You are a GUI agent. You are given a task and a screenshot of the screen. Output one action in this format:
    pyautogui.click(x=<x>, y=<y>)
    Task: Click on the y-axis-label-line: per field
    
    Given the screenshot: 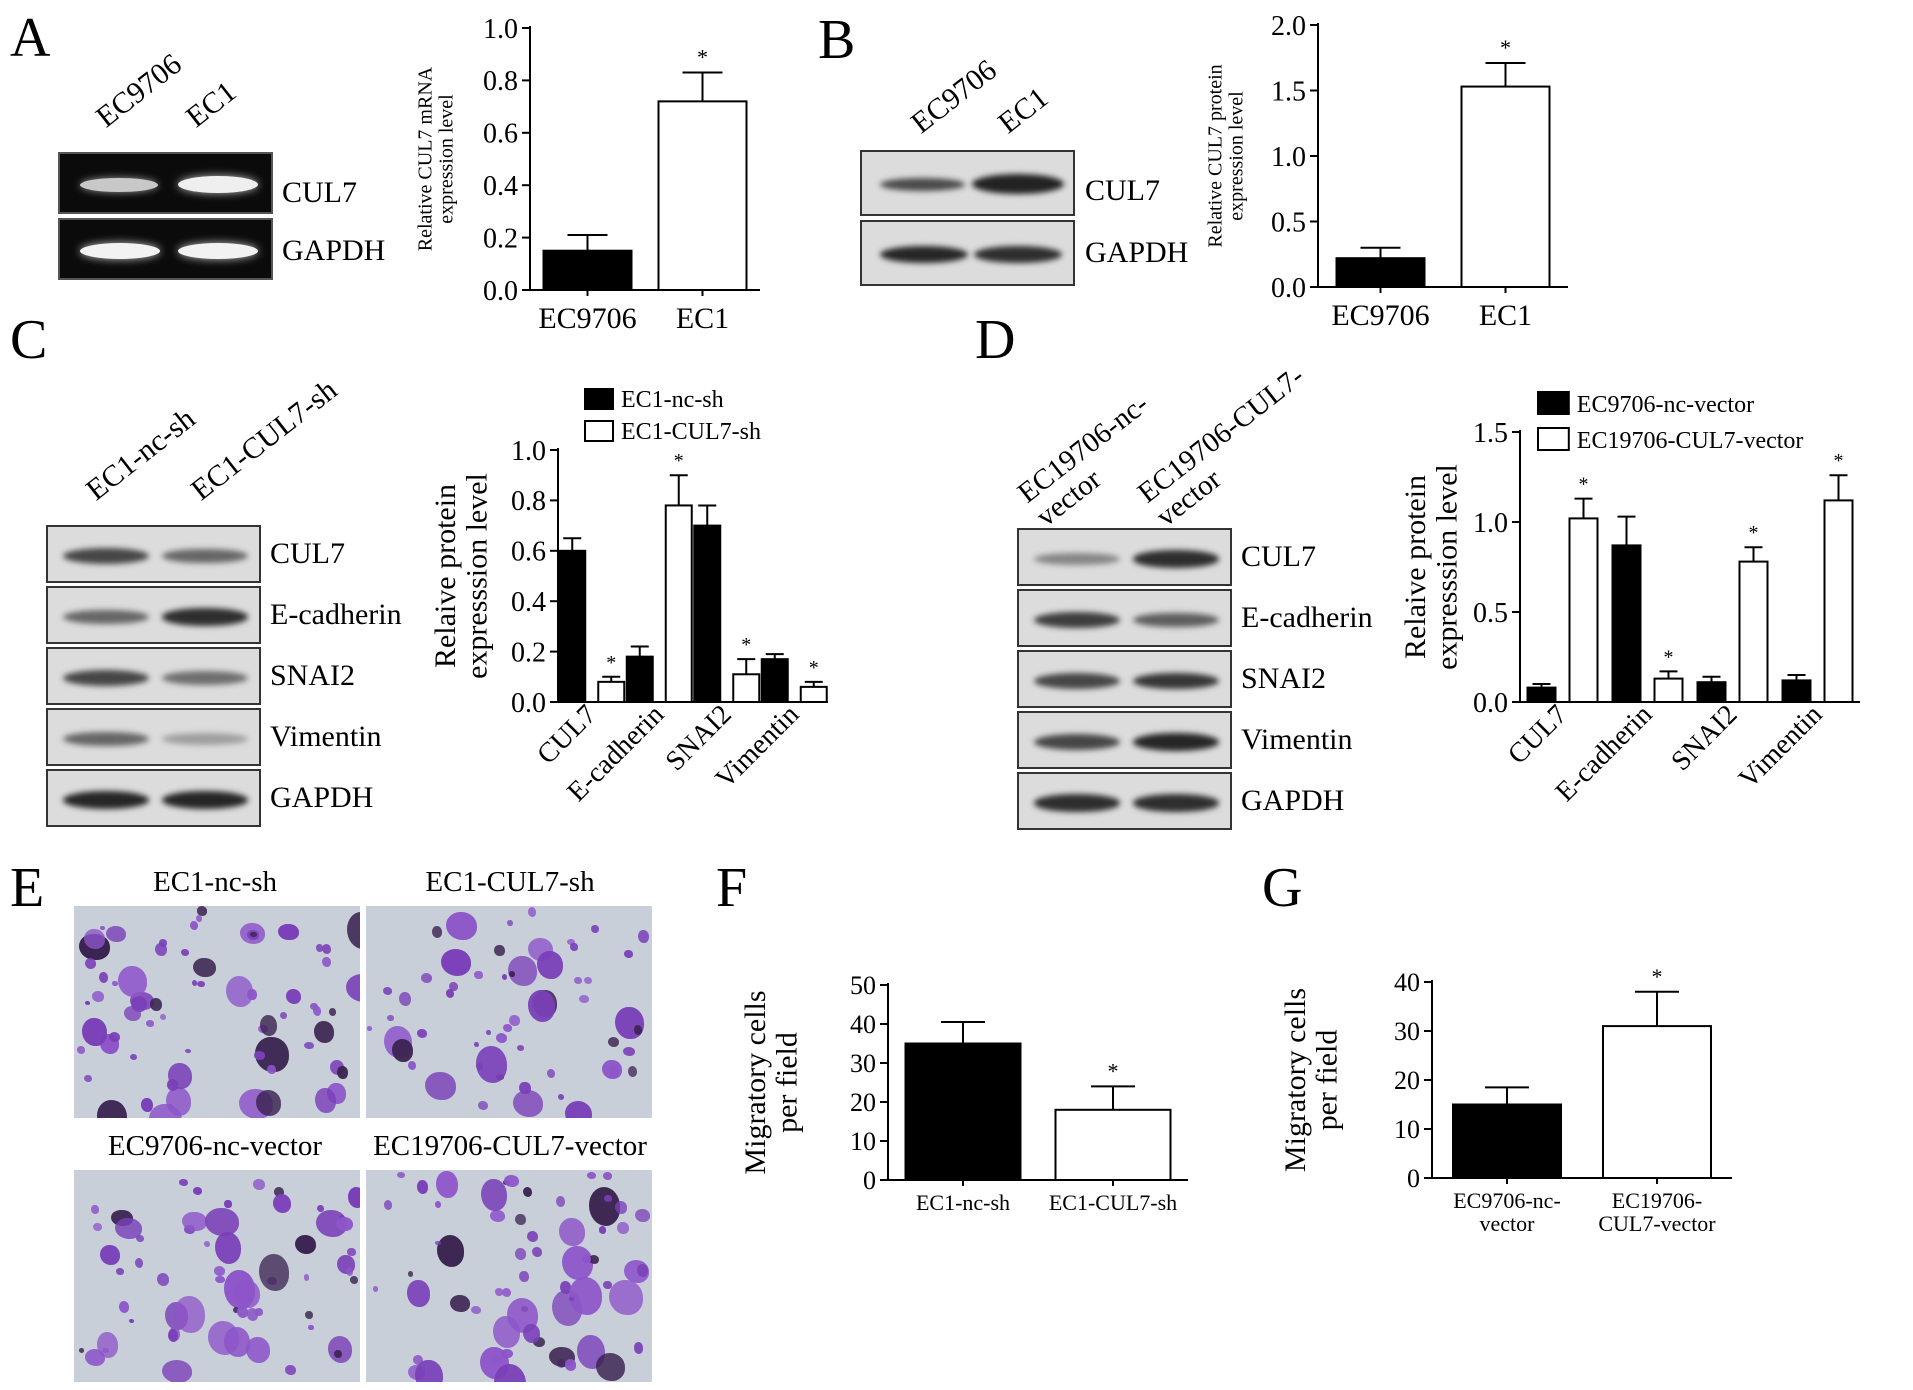 What is the action you would take?
    pyautogui.click(x=786, y=1082)
    